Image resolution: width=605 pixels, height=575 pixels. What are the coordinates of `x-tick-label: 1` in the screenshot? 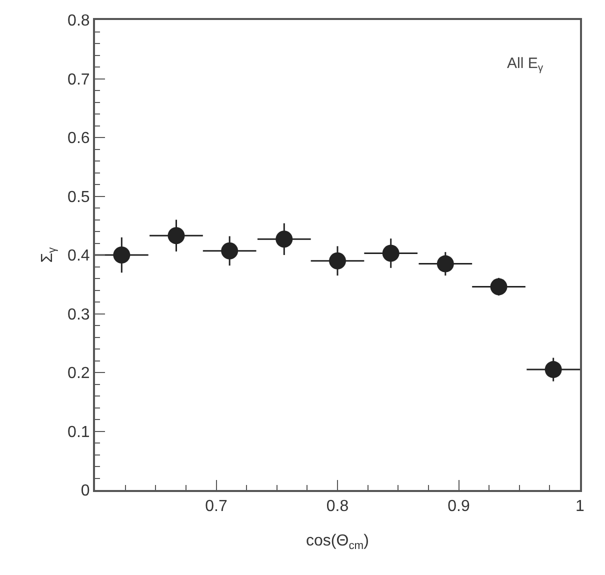 It's located at (580, 507).